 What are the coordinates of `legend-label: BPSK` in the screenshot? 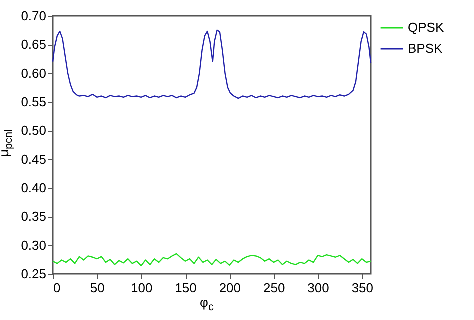 It's located at (426, 48).